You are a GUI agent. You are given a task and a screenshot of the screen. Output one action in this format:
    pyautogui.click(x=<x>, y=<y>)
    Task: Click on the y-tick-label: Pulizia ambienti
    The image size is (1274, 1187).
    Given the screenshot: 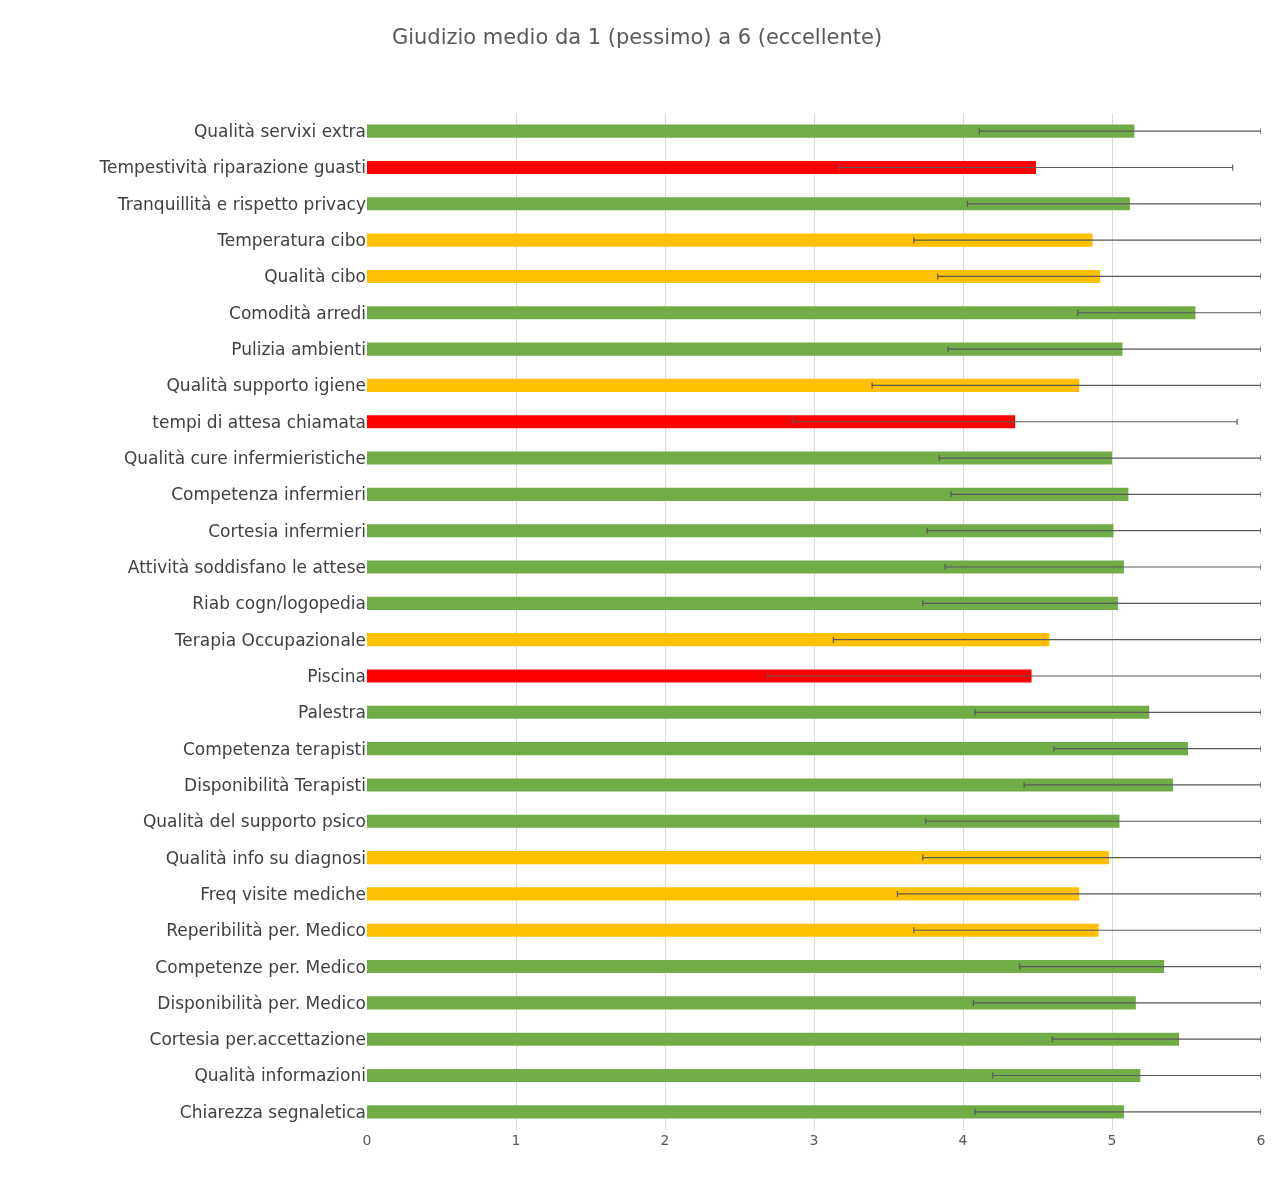 What is the action you would take?
    pyautogui.click(x=298, y=349)
    